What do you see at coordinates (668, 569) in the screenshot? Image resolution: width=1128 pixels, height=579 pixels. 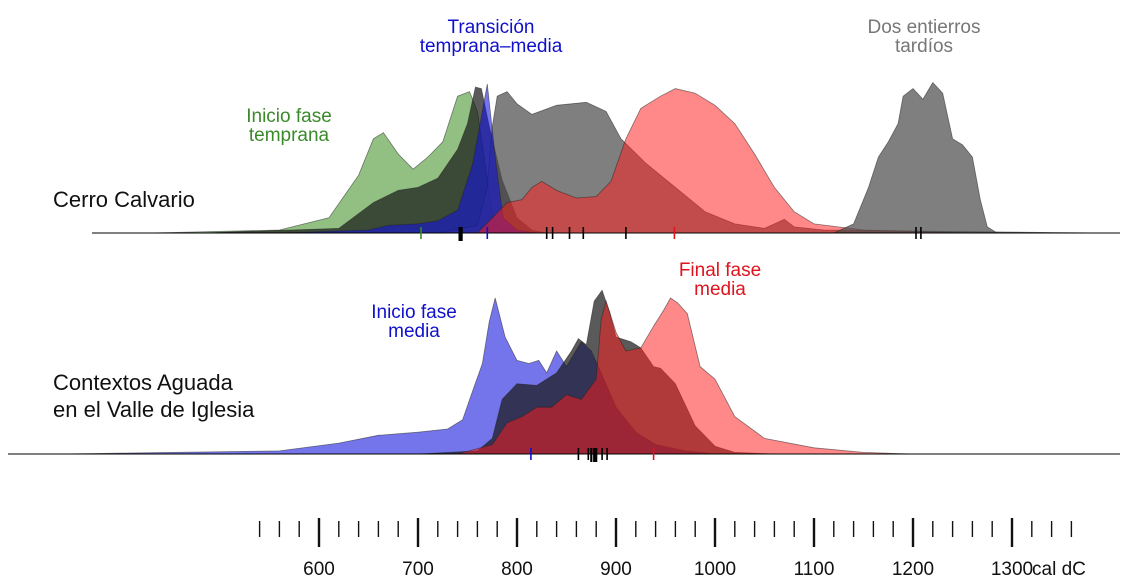 I see `x-axis-tick-labels: 600 700 800 900 1000 1100 1200 1300` at bounding box center [668, 569].